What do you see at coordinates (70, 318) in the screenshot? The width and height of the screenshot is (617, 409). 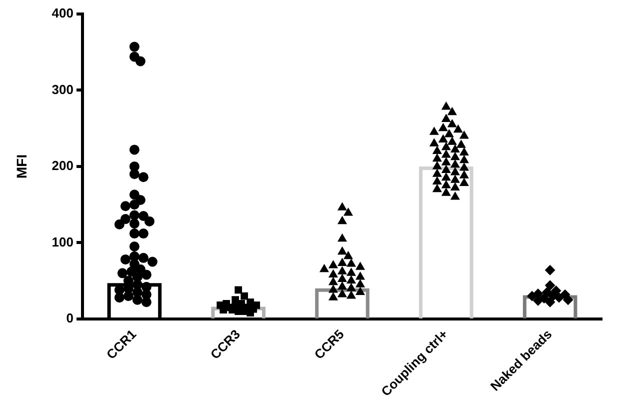 I see `y-tick-label: 0` at bounding box center [70, 318].